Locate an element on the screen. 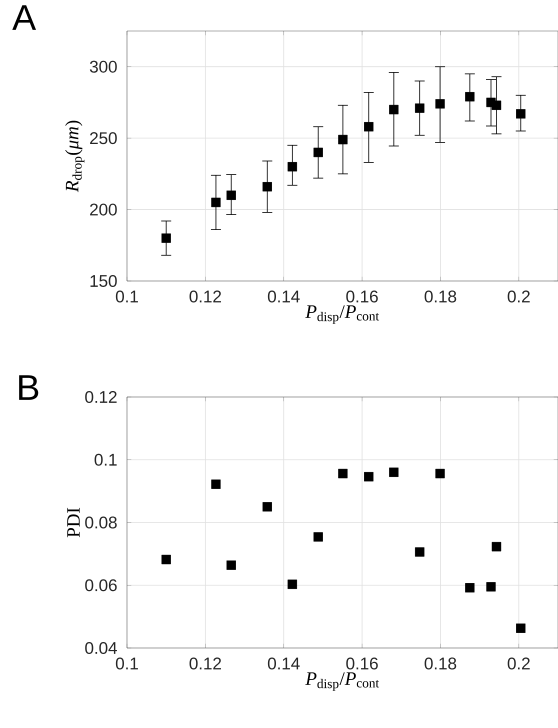  y-tick-label: 0.08 is located at coordinates (100, 522).